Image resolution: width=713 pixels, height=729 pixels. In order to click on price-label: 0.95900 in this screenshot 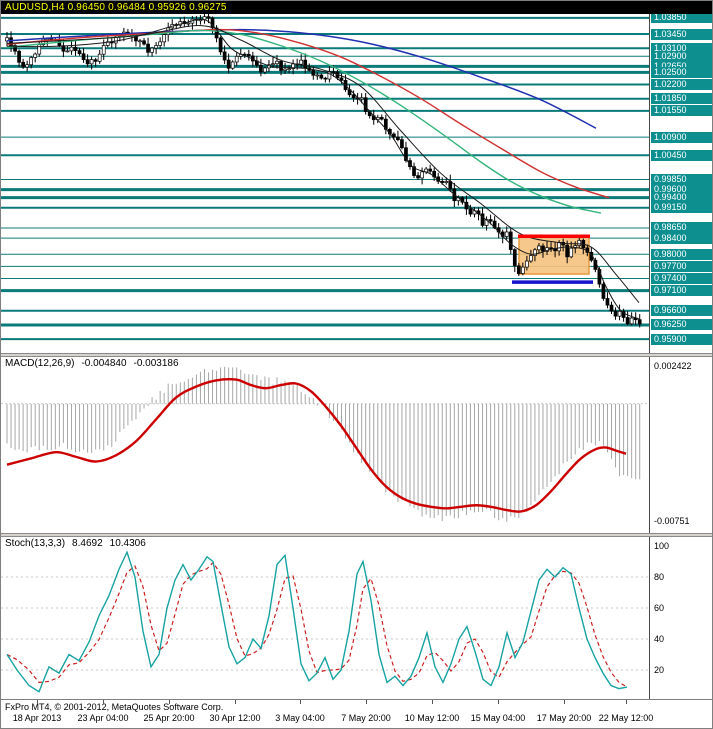, I will do `click(681, 339)`.